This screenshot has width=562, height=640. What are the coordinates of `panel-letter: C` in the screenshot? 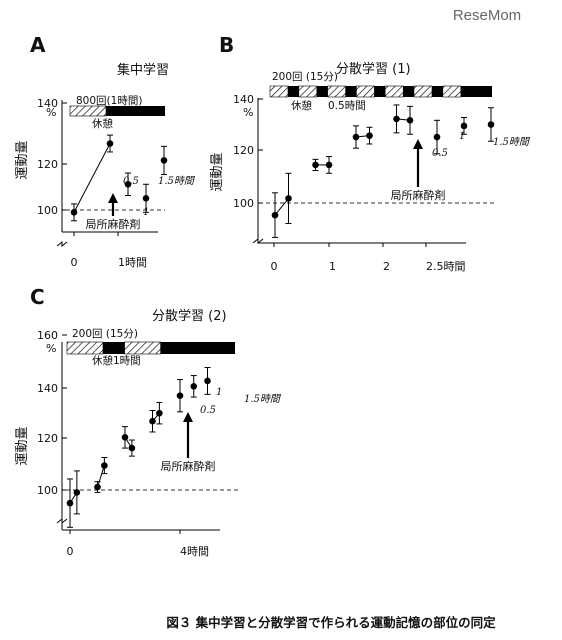 It's located at (37, 297).